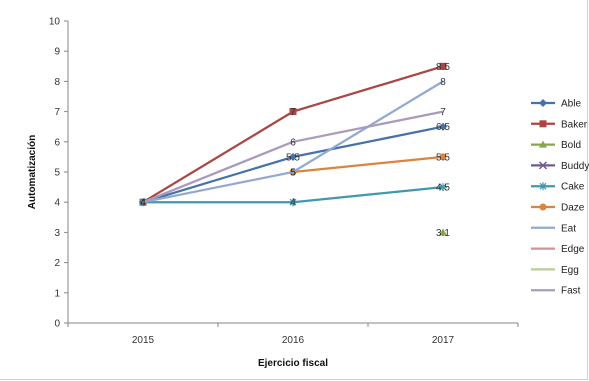  I want to click on legend: Able Baker Bold Buddy Cake Daze Eat Edge Egg Fast, so click(560, 198).